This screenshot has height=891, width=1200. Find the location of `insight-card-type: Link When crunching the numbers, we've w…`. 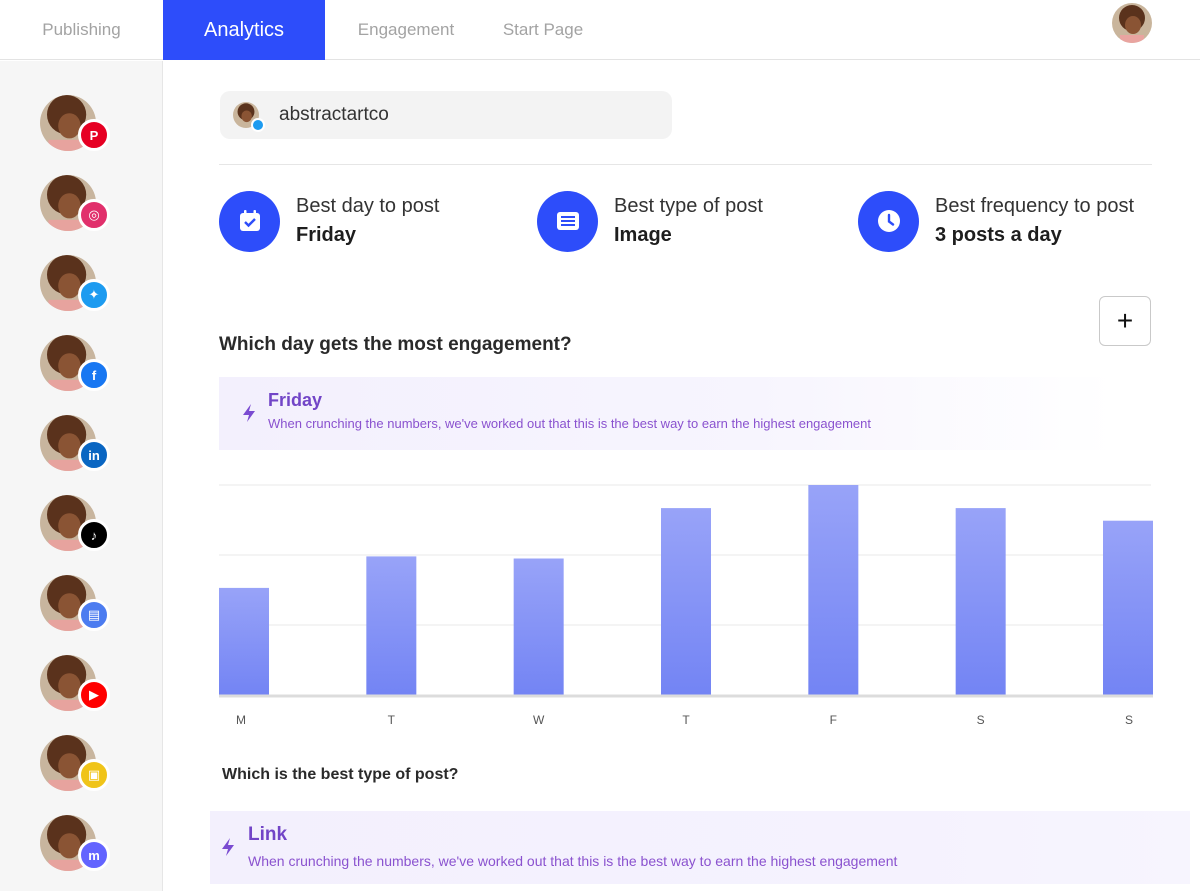

insight-card-type: Link When crunching the numbers, we've w… is located at coordinates (700, 847).